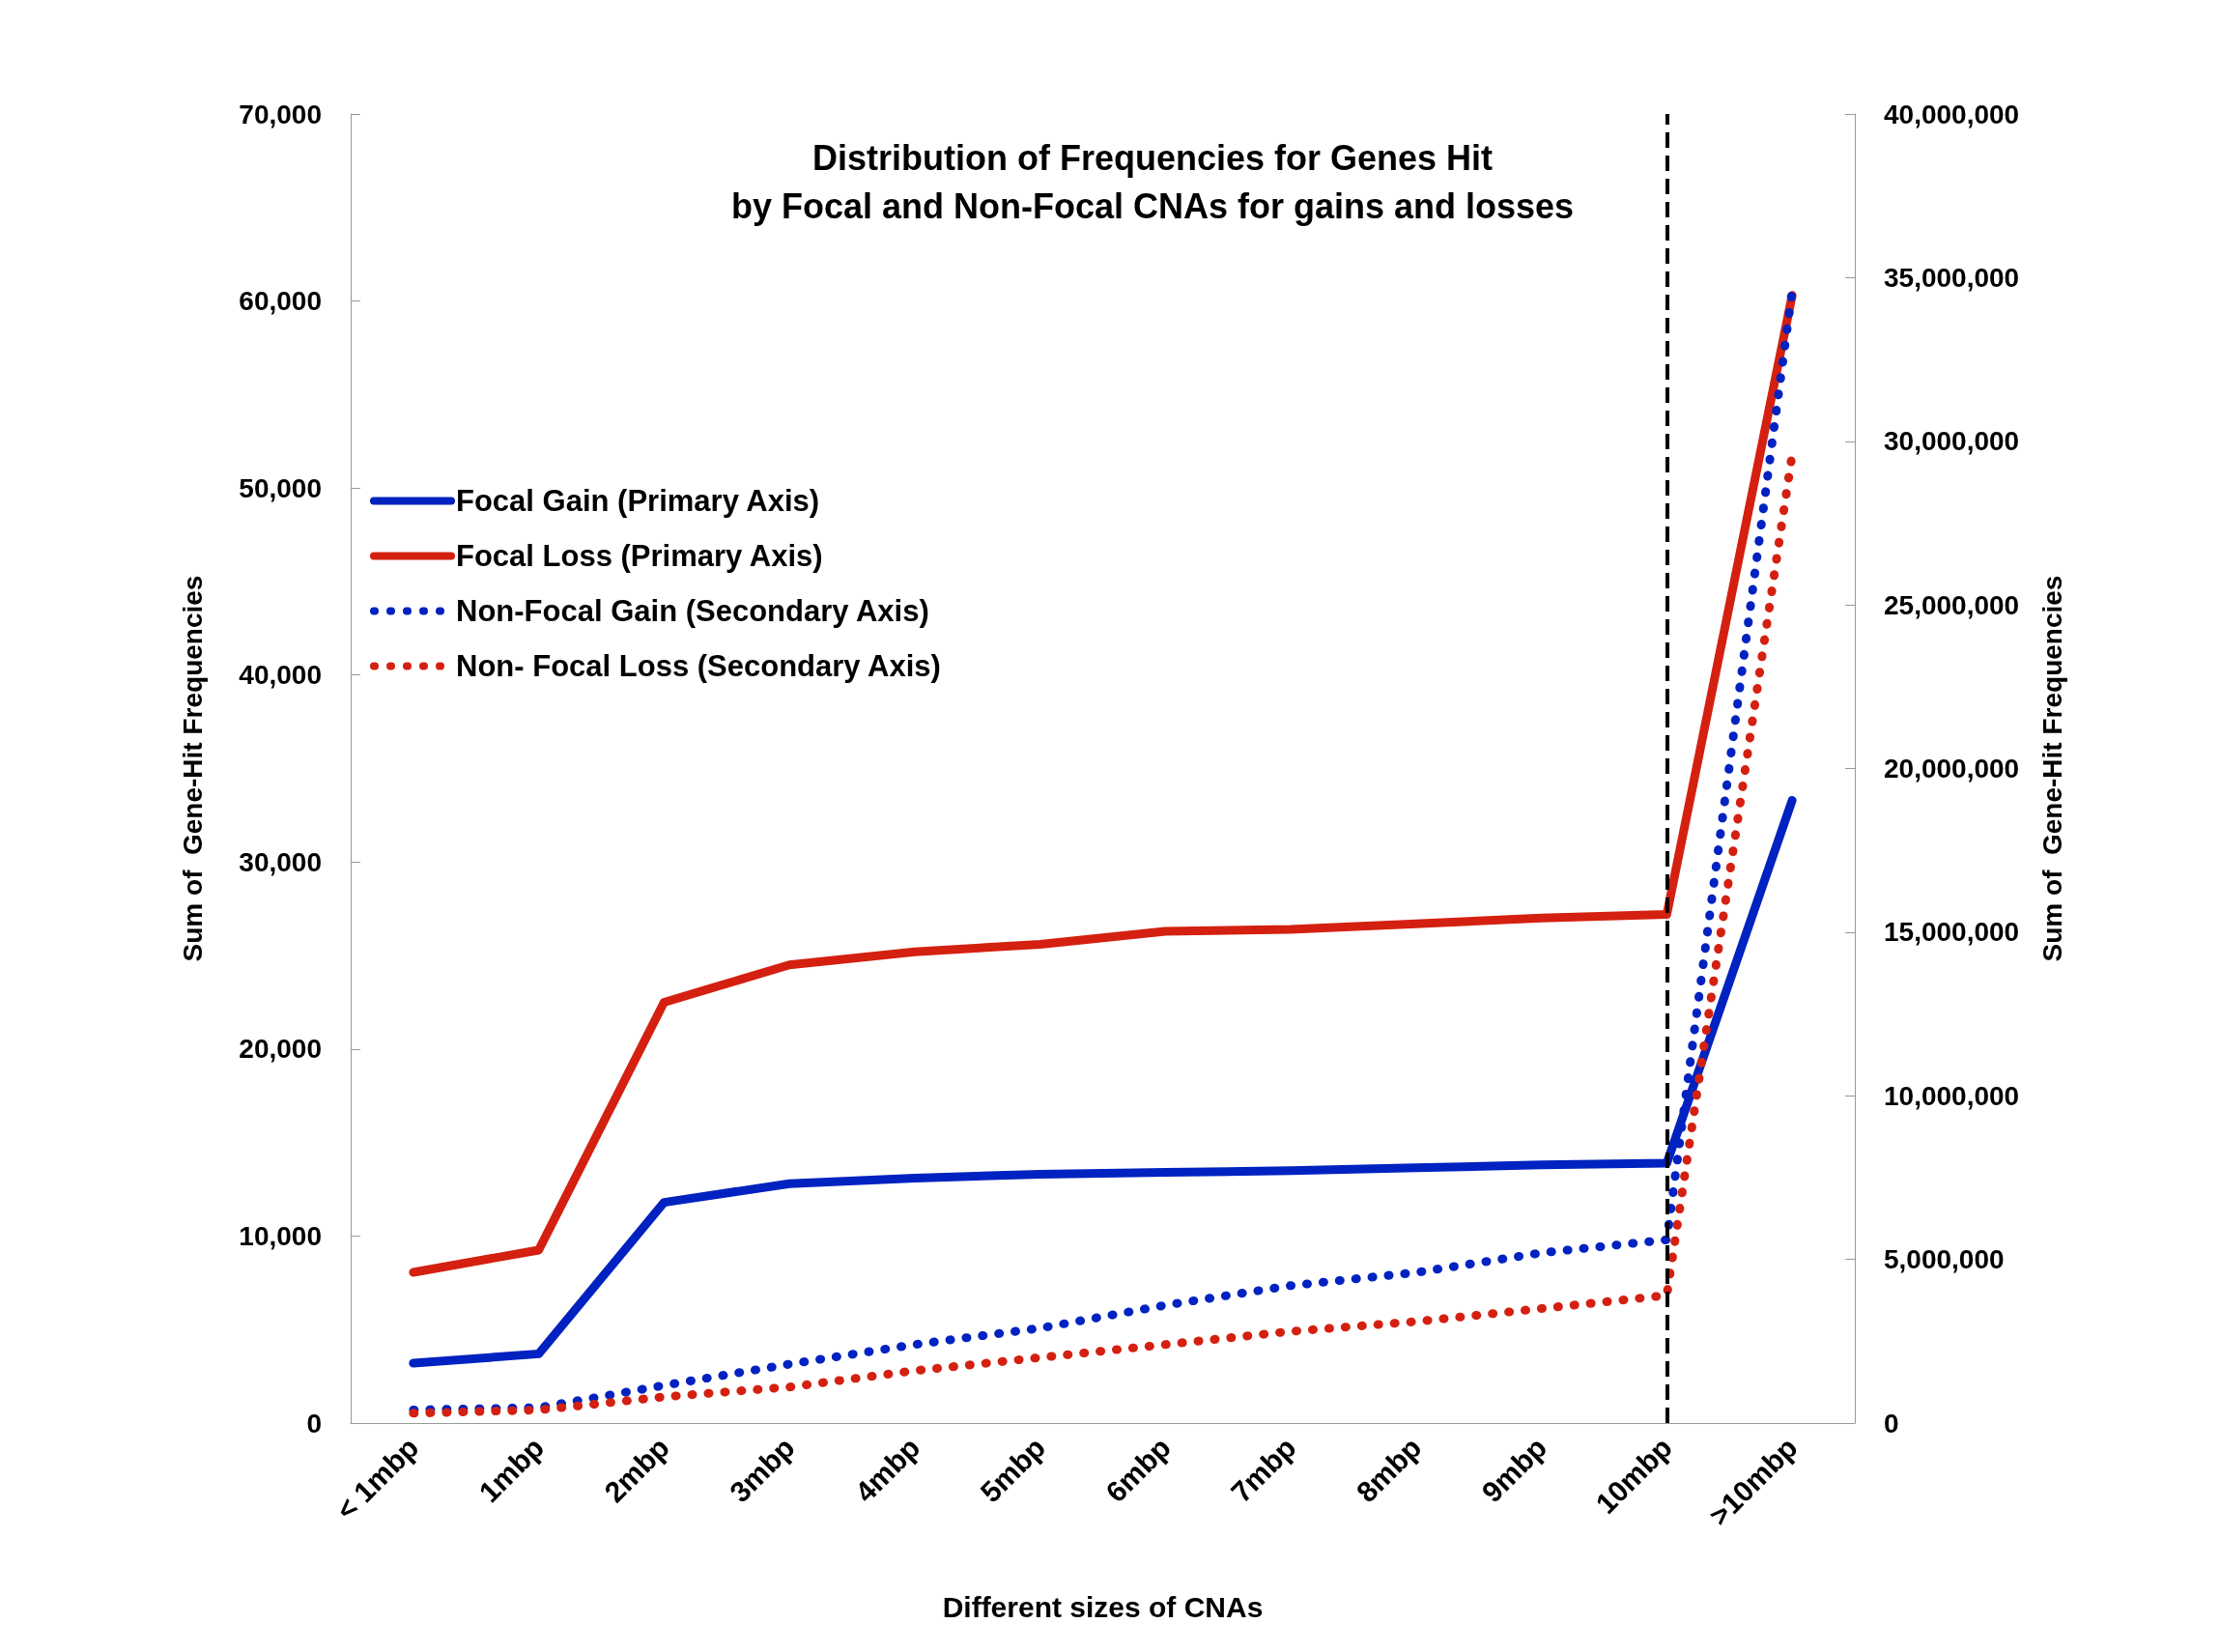 The image size is (2220, 1652). Describe the element at coordinates (638, 501) in the screenshot. I see `legend-label: Focal Gain (Primary Axis)` at that location.